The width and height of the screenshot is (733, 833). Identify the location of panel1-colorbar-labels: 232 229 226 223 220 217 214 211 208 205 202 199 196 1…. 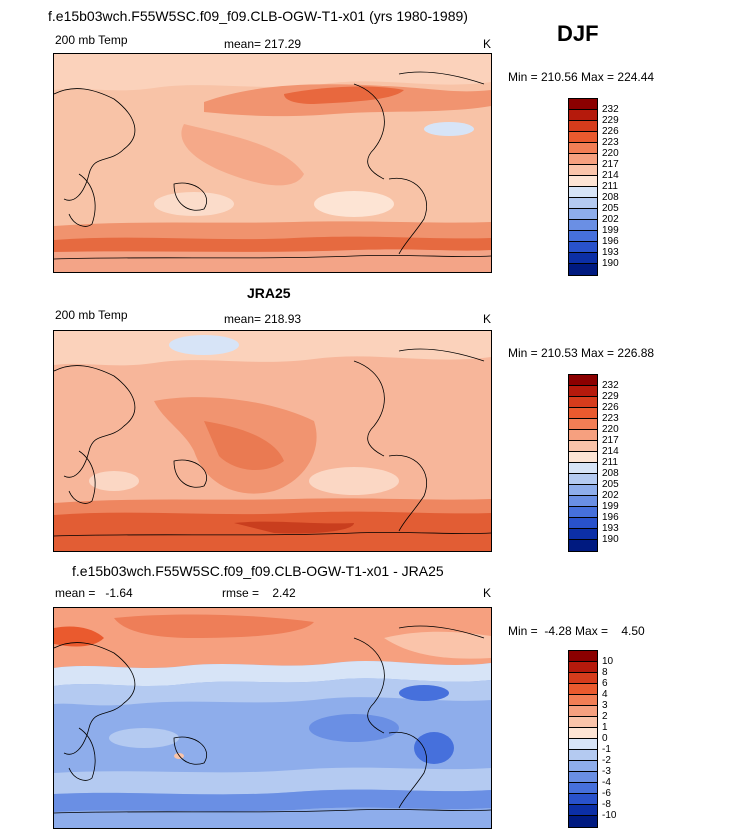
(610, 186).